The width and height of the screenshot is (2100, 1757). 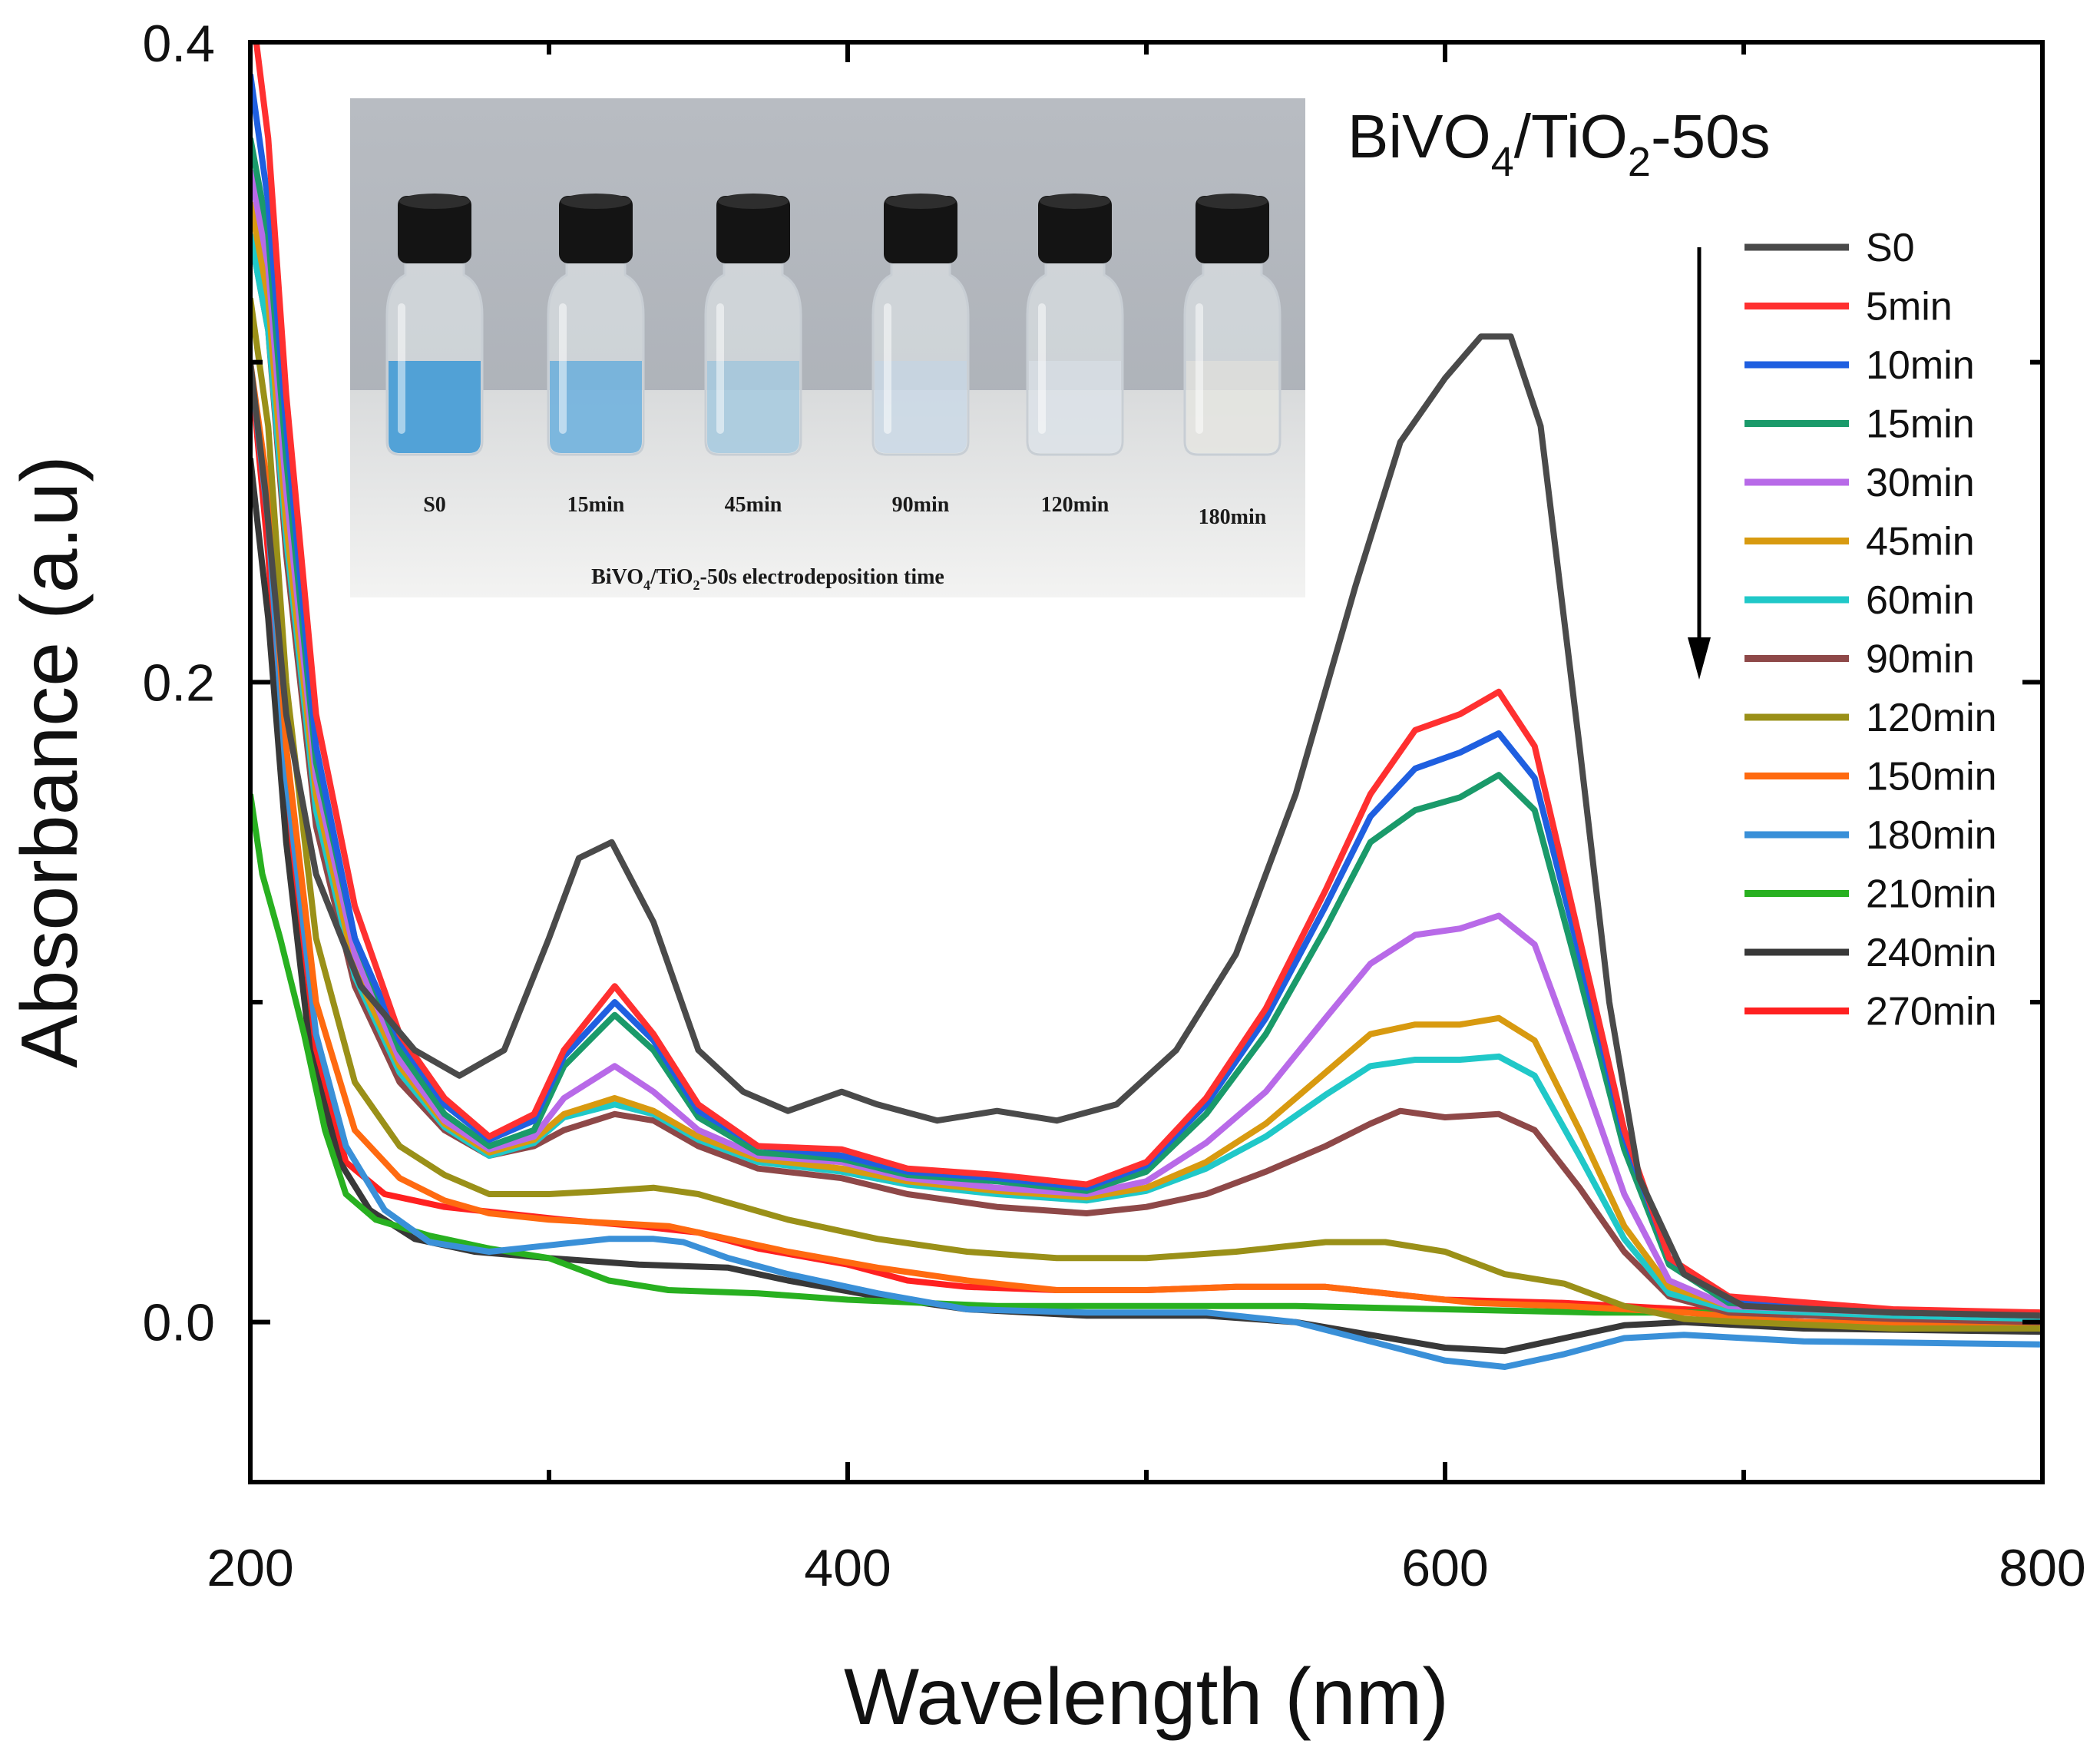 I want to click on vial-label: 15min, so click(x=596, y=505).